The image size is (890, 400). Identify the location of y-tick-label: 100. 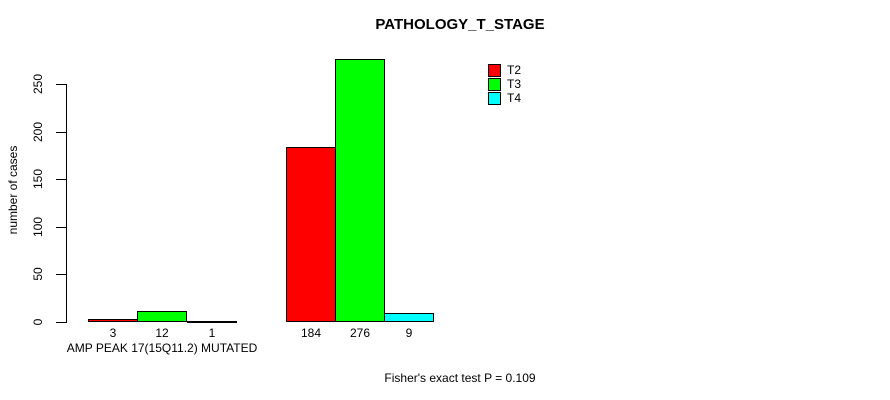
(38, 227).